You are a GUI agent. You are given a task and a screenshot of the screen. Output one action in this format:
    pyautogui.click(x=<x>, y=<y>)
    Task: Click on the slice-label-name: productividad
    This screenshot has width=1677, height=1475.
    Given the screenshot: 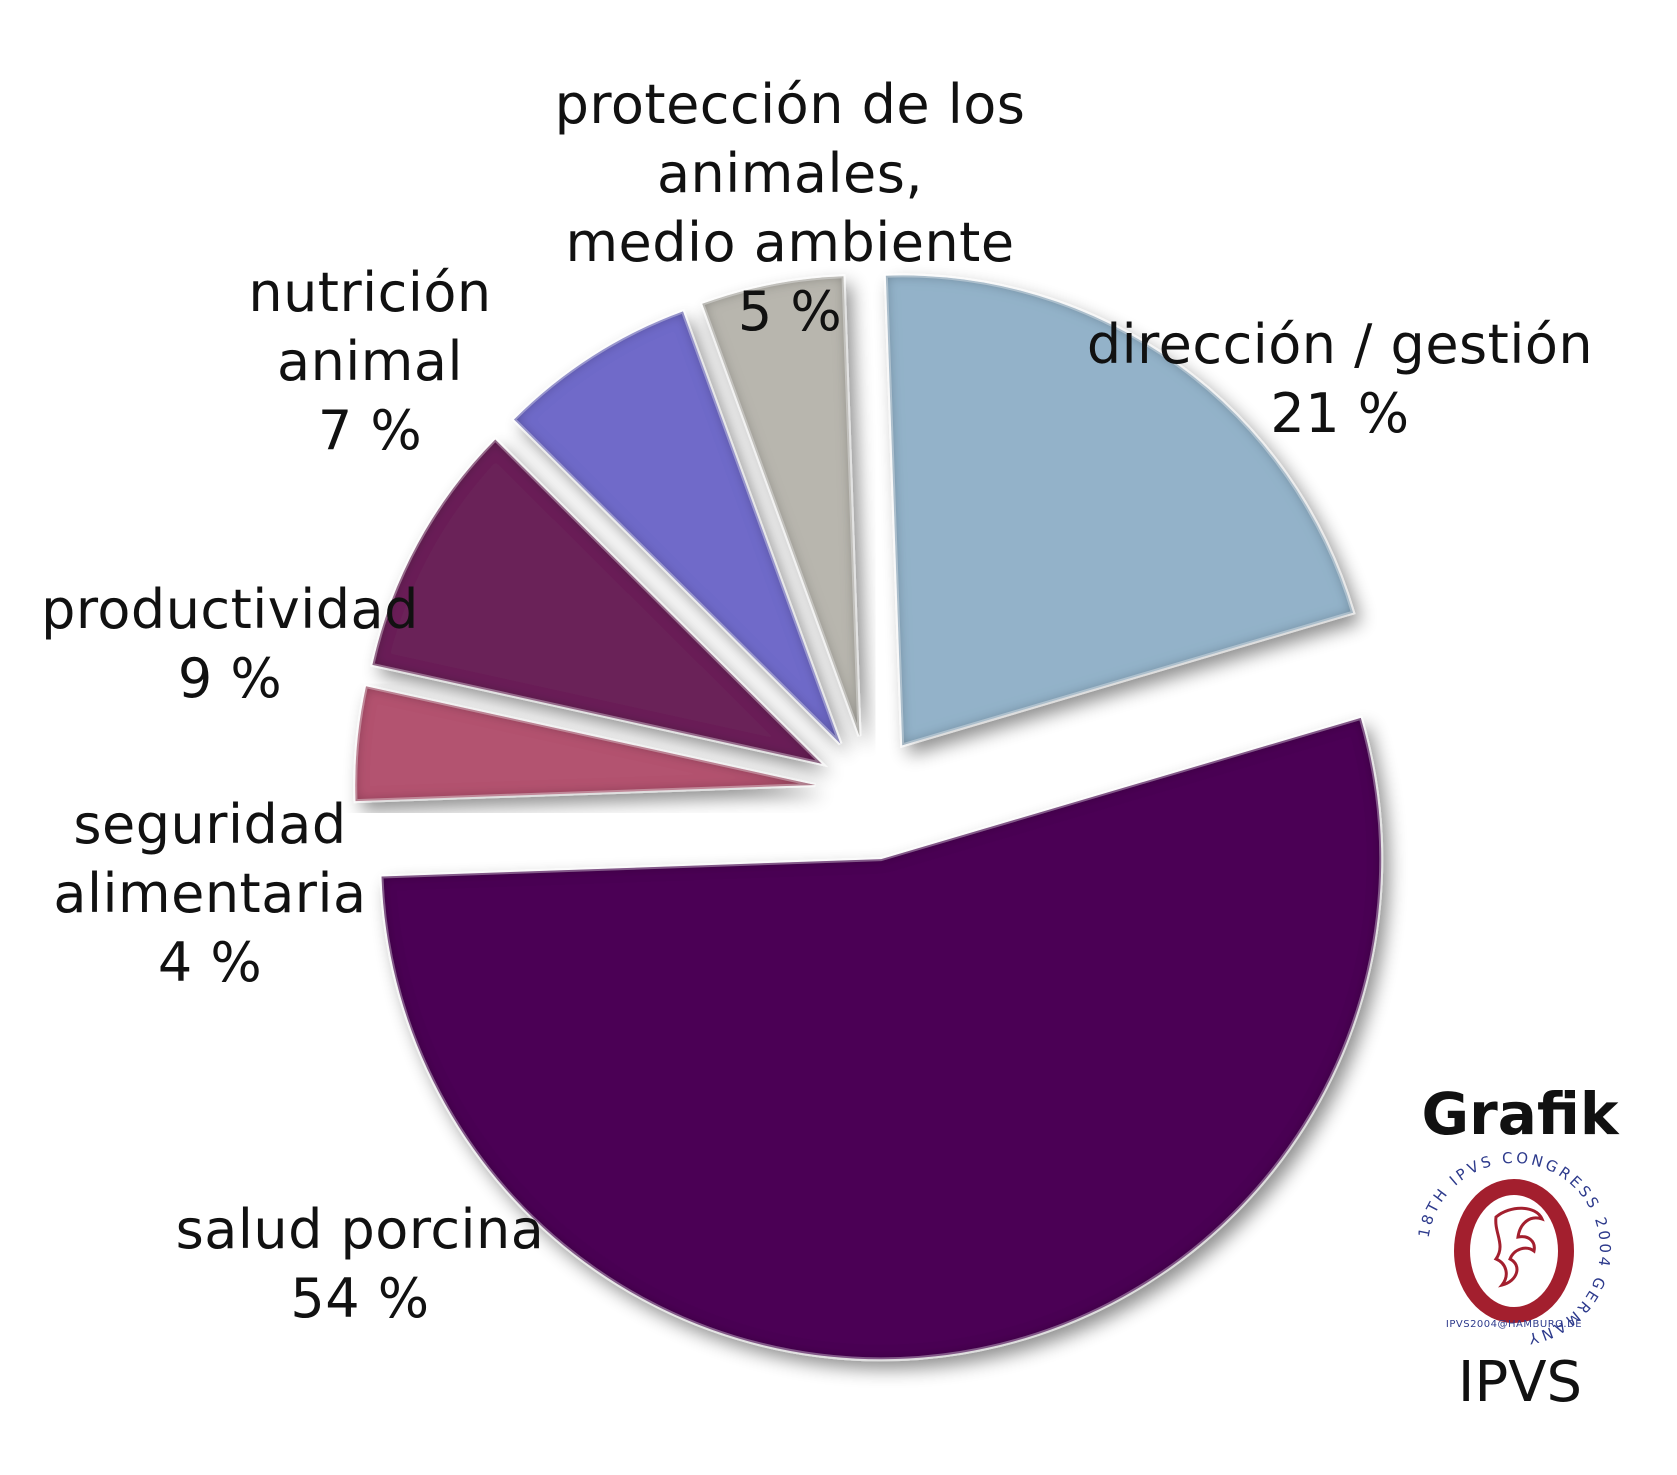 What is the action you would take?
    pyautogui.click(x=230, y=609)
    